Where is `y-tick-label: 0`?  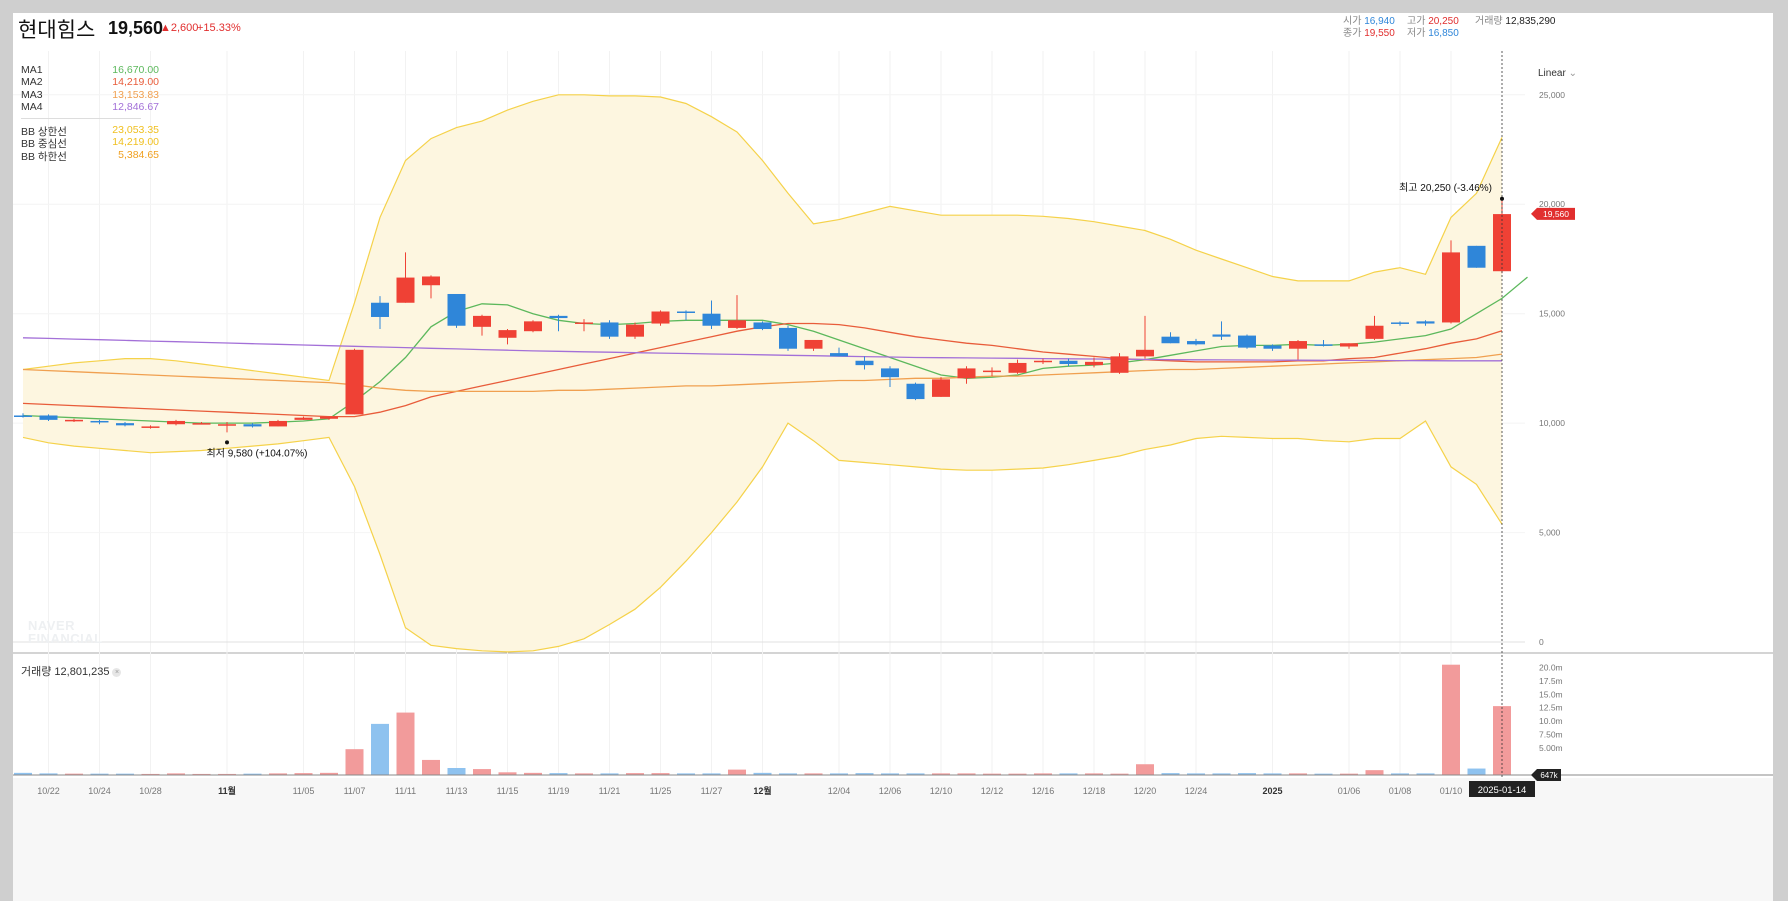
y-tick-label: 0 is located at coordinates (1541, 642).